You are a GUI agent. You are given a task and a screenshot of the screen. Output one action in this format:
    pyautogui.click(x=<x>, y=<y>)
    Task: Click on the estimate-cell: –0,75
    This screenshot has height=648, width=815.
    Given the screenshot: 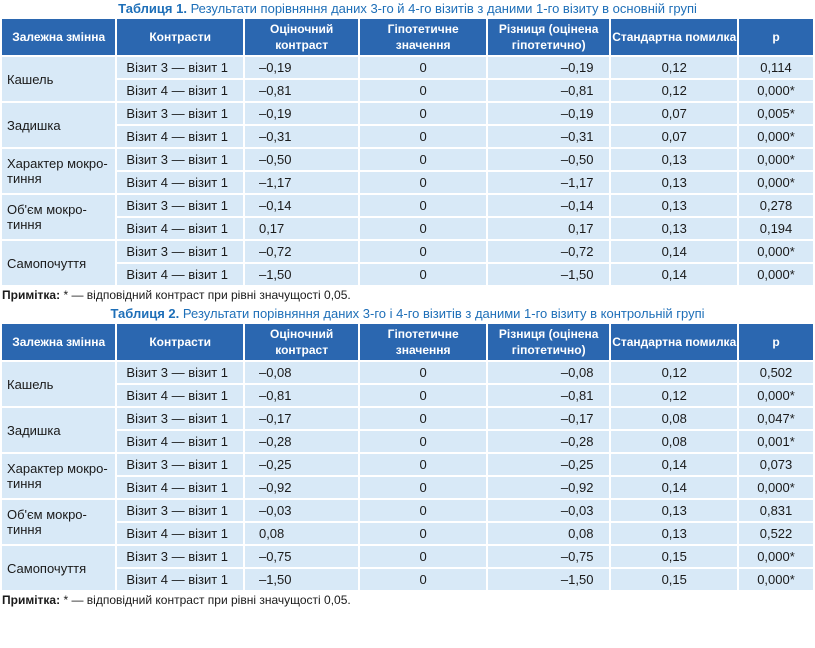 What is the action you would take?
    pyautogui.click(x=301, y=556)
    